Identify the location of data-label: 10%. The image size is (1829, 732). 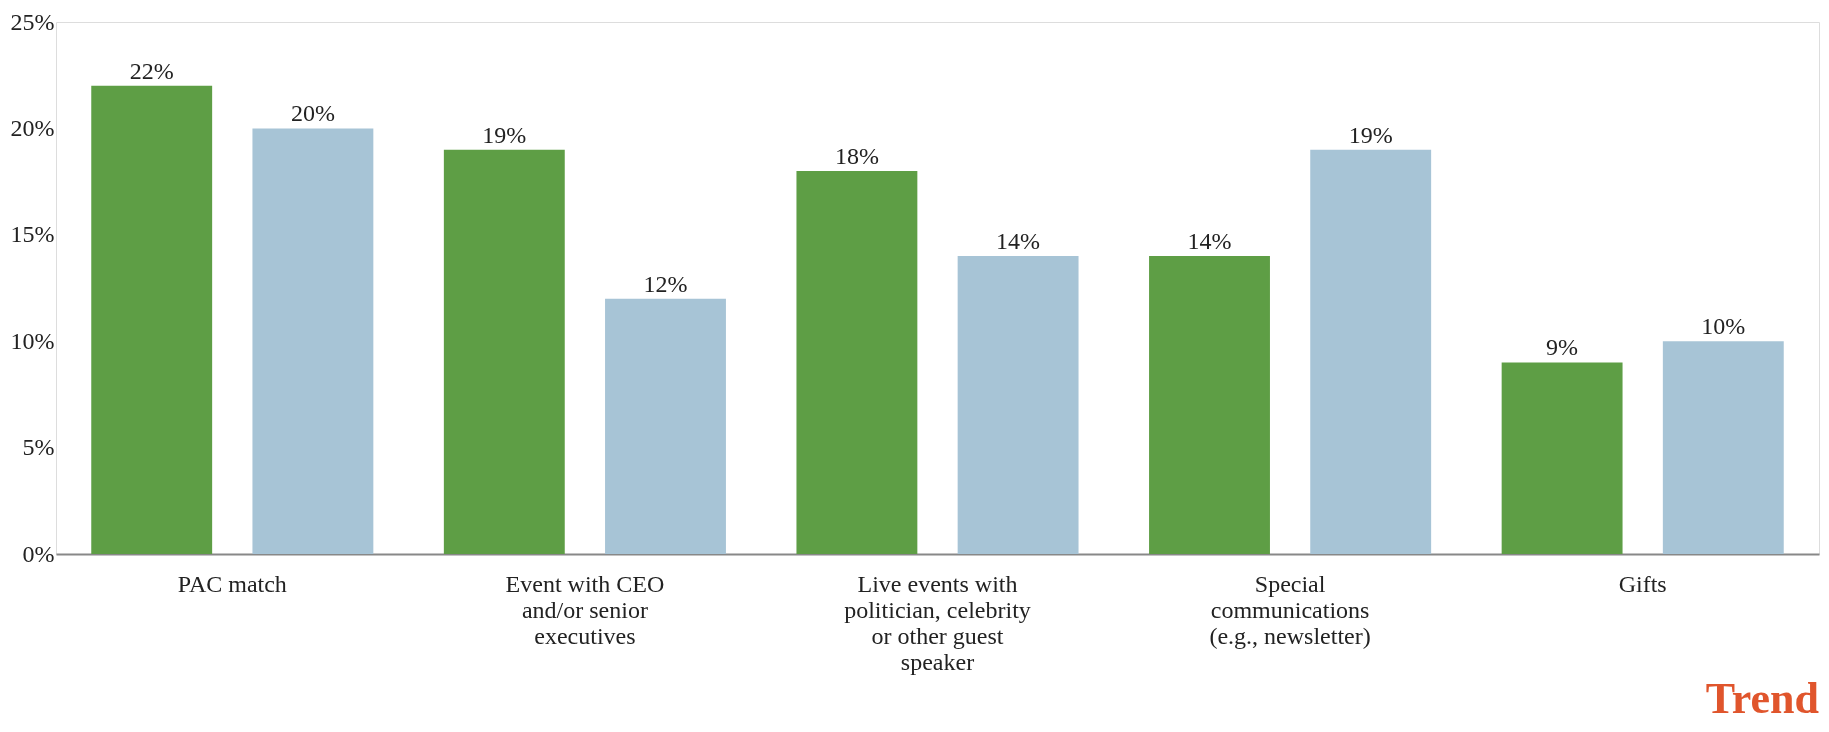
(1723, 326).